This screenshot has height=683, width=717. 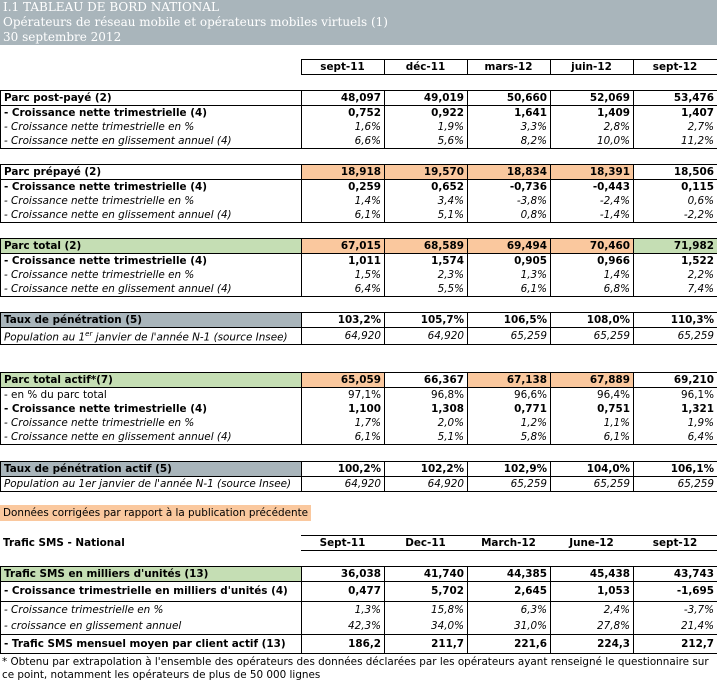 What do you see at coordinates (426, 98) in the screenshot?
I see `value-cell: 49,019` at bounding box center [426, 98].